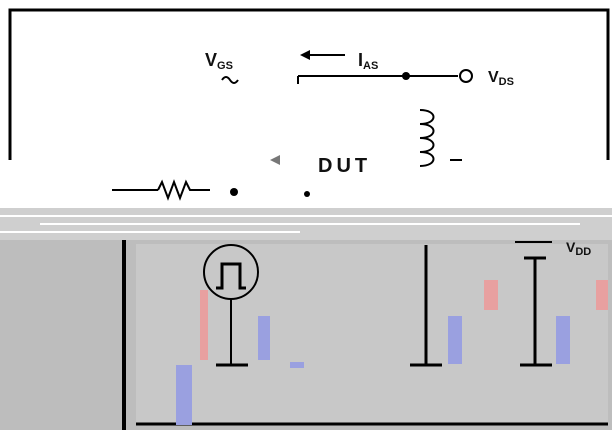  I want to click on gate-mark, so click(275, 160).